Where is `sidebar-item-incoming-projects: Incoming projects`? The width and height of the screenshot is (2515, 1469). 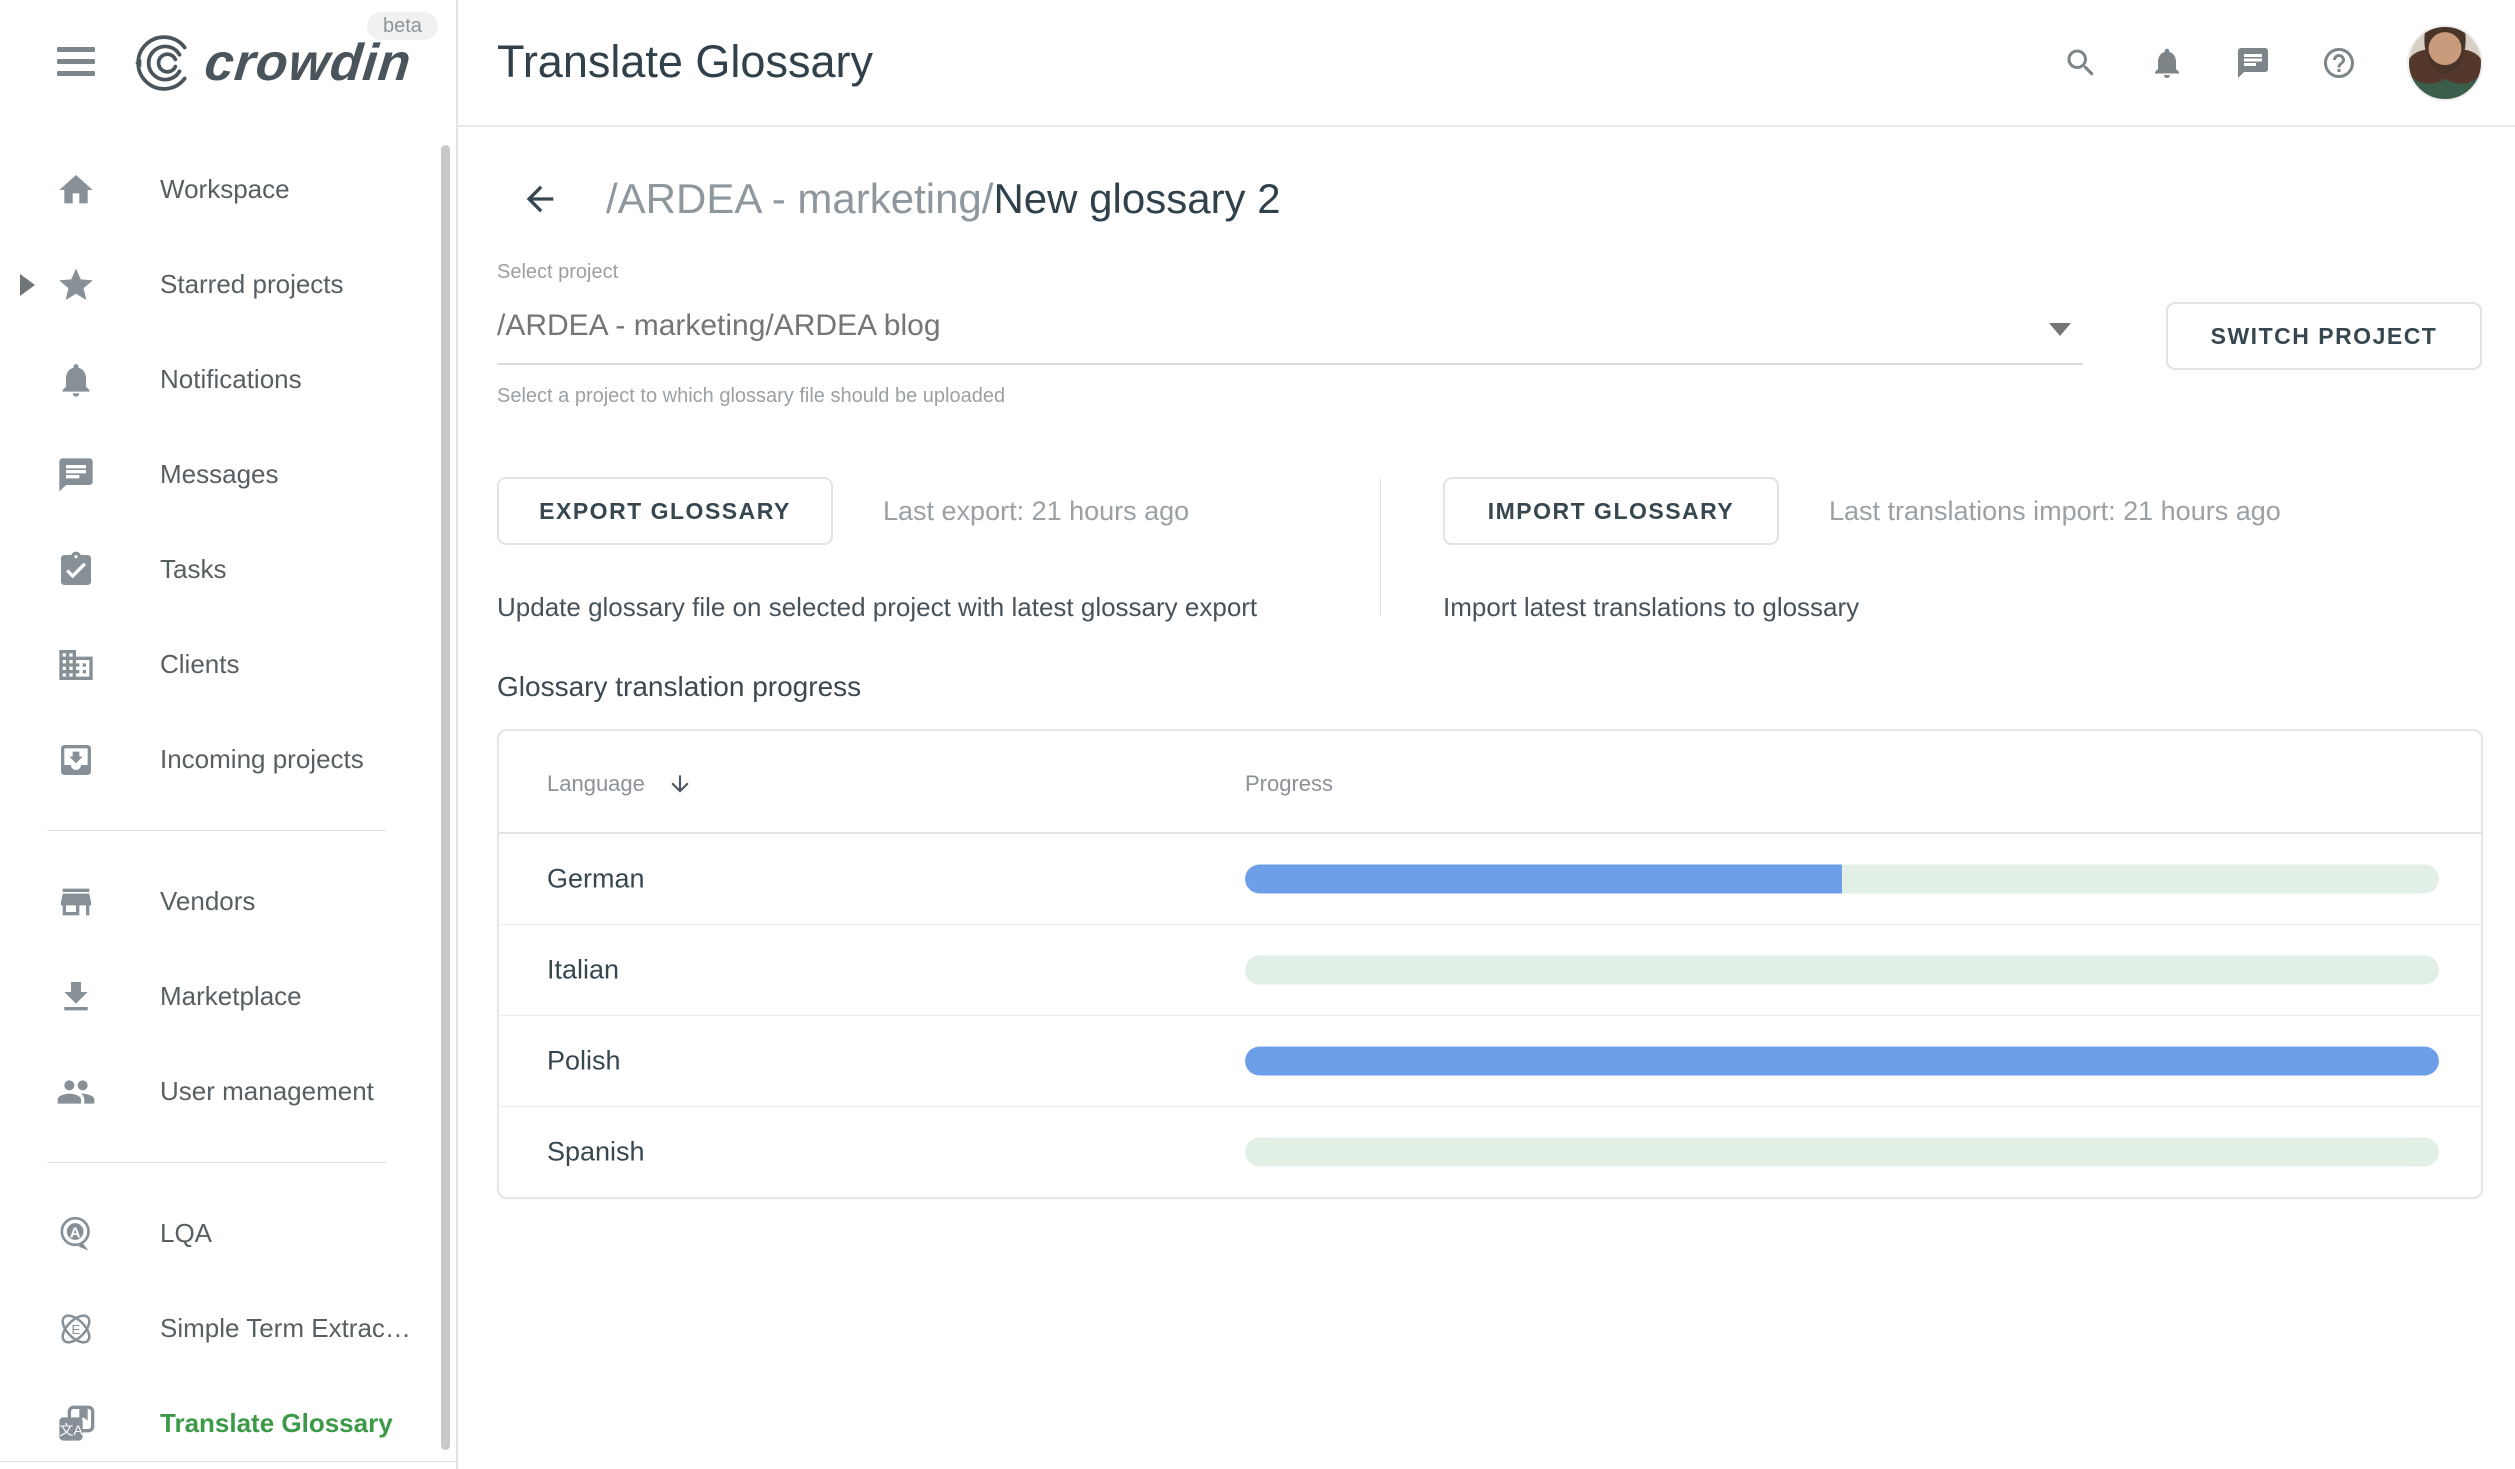 sidebar-item-incoming-projects: Incoming projects is located at coordinates (228, 759).